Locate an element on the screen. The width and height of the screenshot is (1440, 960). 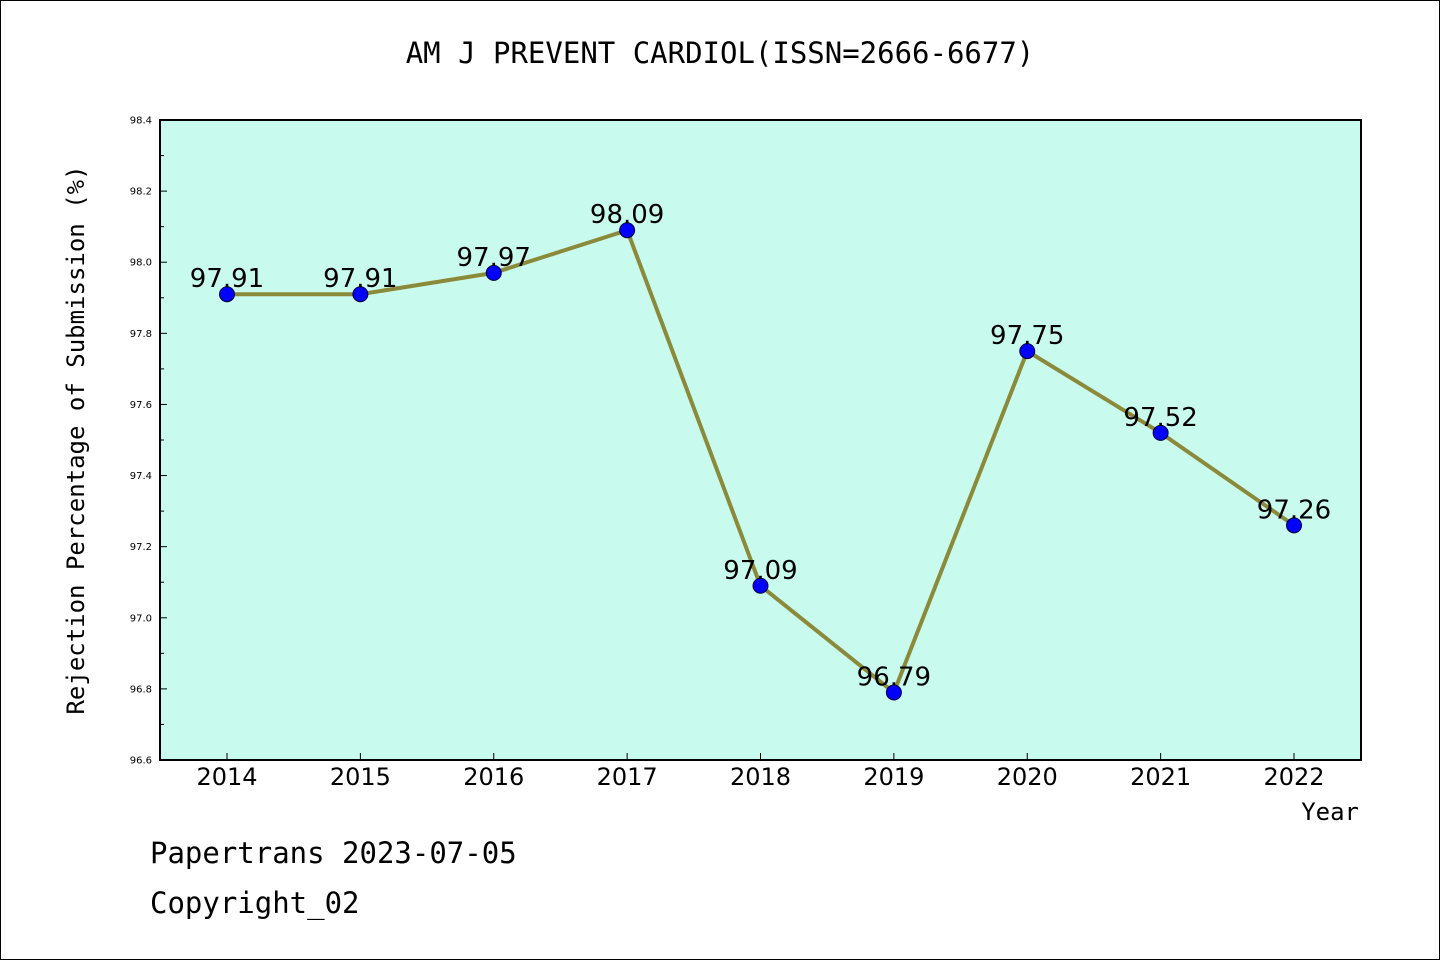
y-tick-label: 96.8 is located at coordinates (141, 689).